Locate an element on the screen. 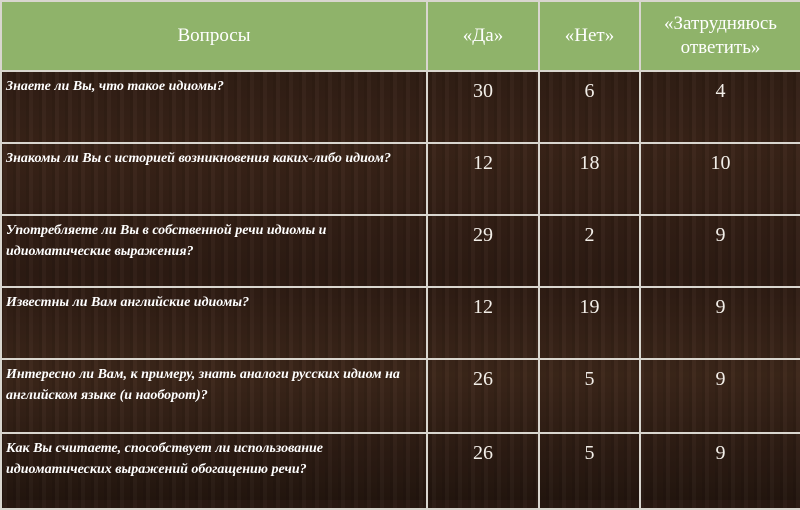  yes-cell: 30 is located at coordinates (483, 107).